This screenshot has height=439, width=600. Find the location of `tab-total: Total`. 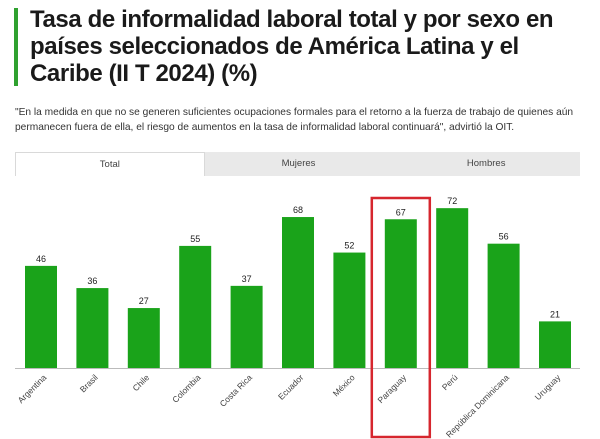

tab-total: Total is located at coordinates (110, 164).